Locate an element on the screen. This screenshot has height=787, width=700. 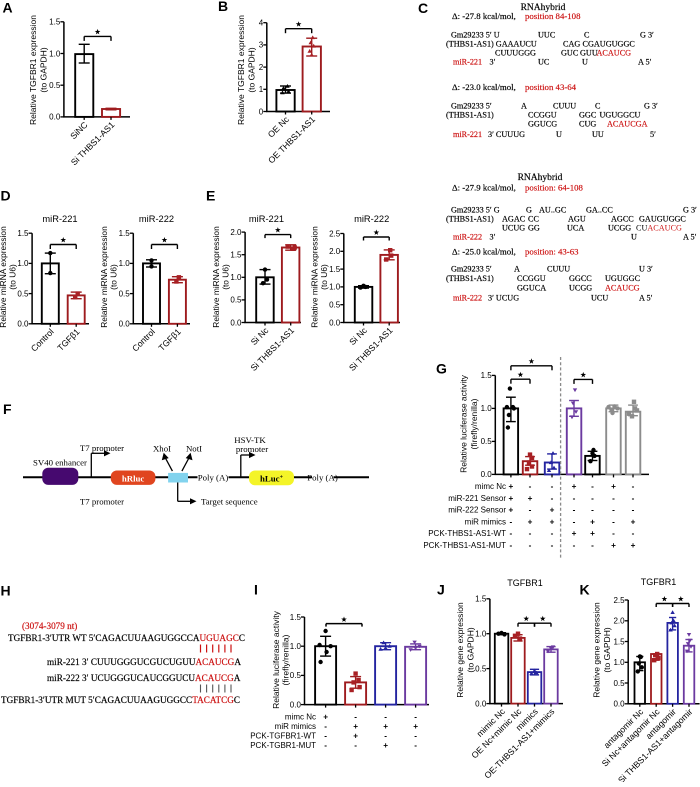
svg-text: AU..GC is located at coordinates (553, 209).